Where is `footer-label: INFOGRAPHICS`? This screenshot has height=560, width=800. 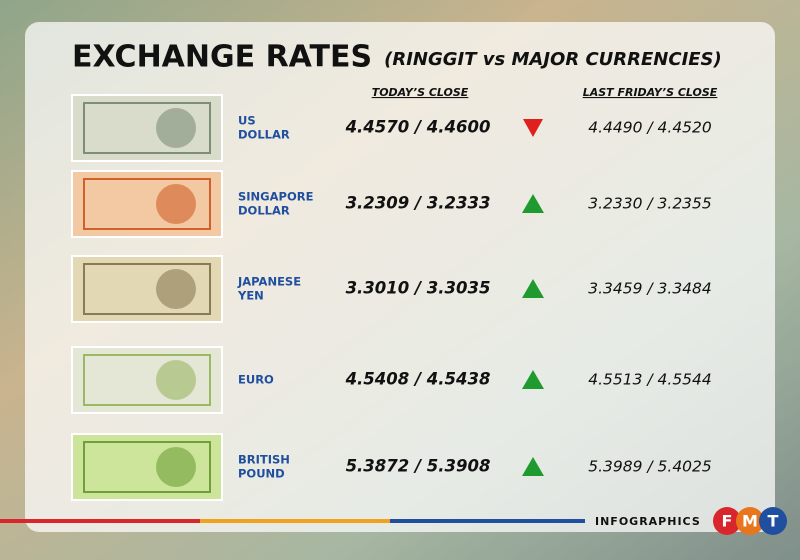 footer-label: INFOGRAPHICS is located at coordinates (648, 521).